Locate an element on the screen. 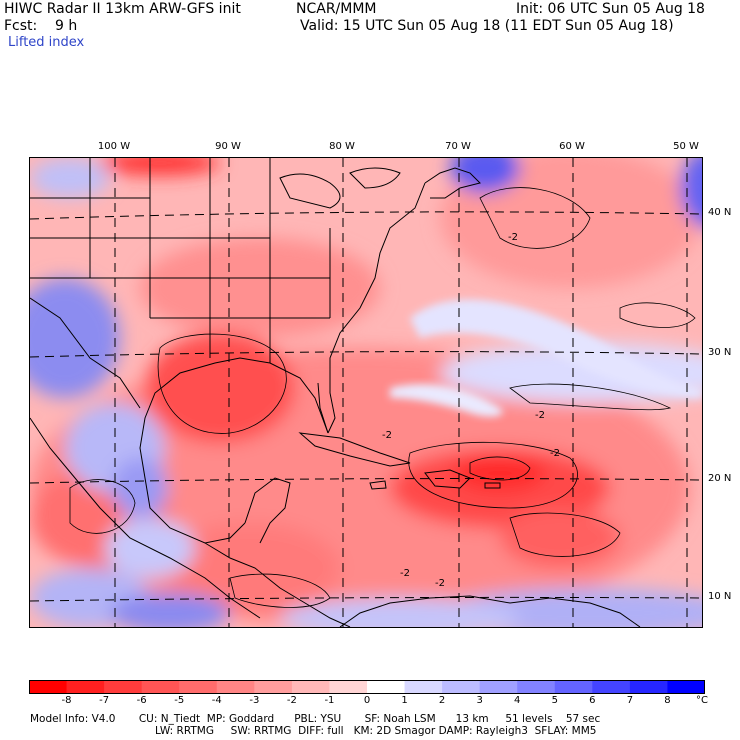 This screenshot has height=740, width=740. colorbar-tick-label: 0 is located at coordinates (367, 700).